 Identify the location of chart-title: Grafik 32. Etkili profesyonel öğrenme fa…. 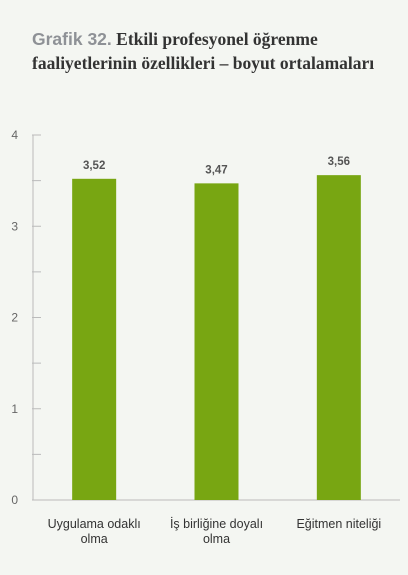
(207, 51).